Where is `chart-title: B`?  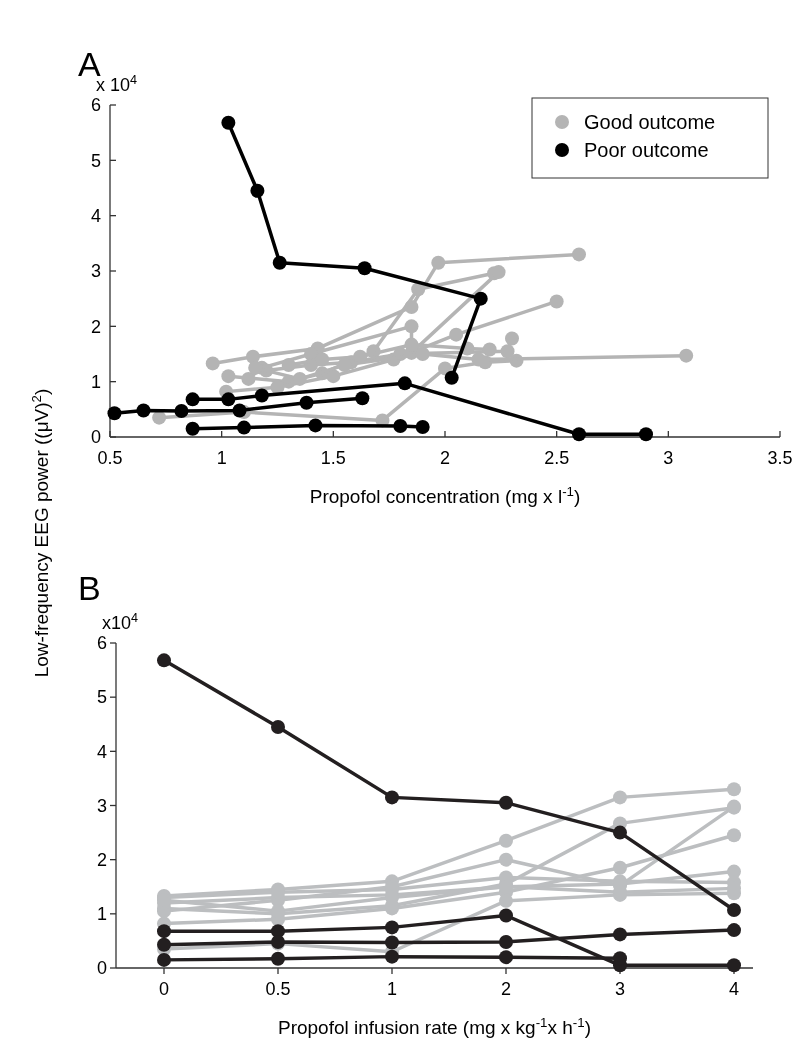 chart-title: B is located at coordinates (89, 588).